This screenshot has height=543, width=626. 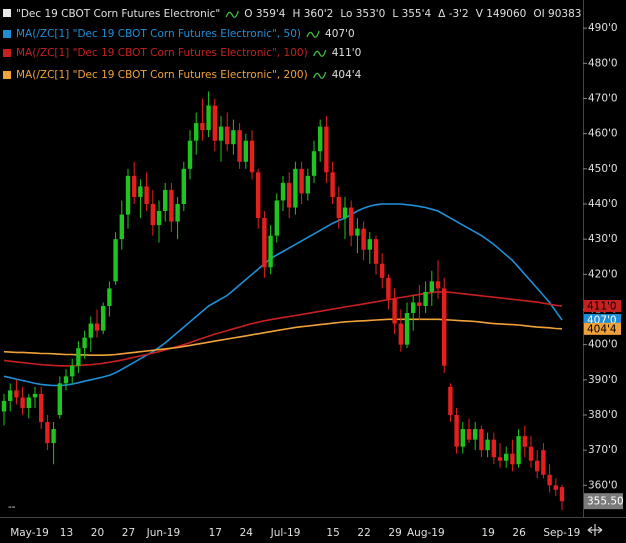 I want to click on ma-value-box: 411'0, so click(x=602, y=305).